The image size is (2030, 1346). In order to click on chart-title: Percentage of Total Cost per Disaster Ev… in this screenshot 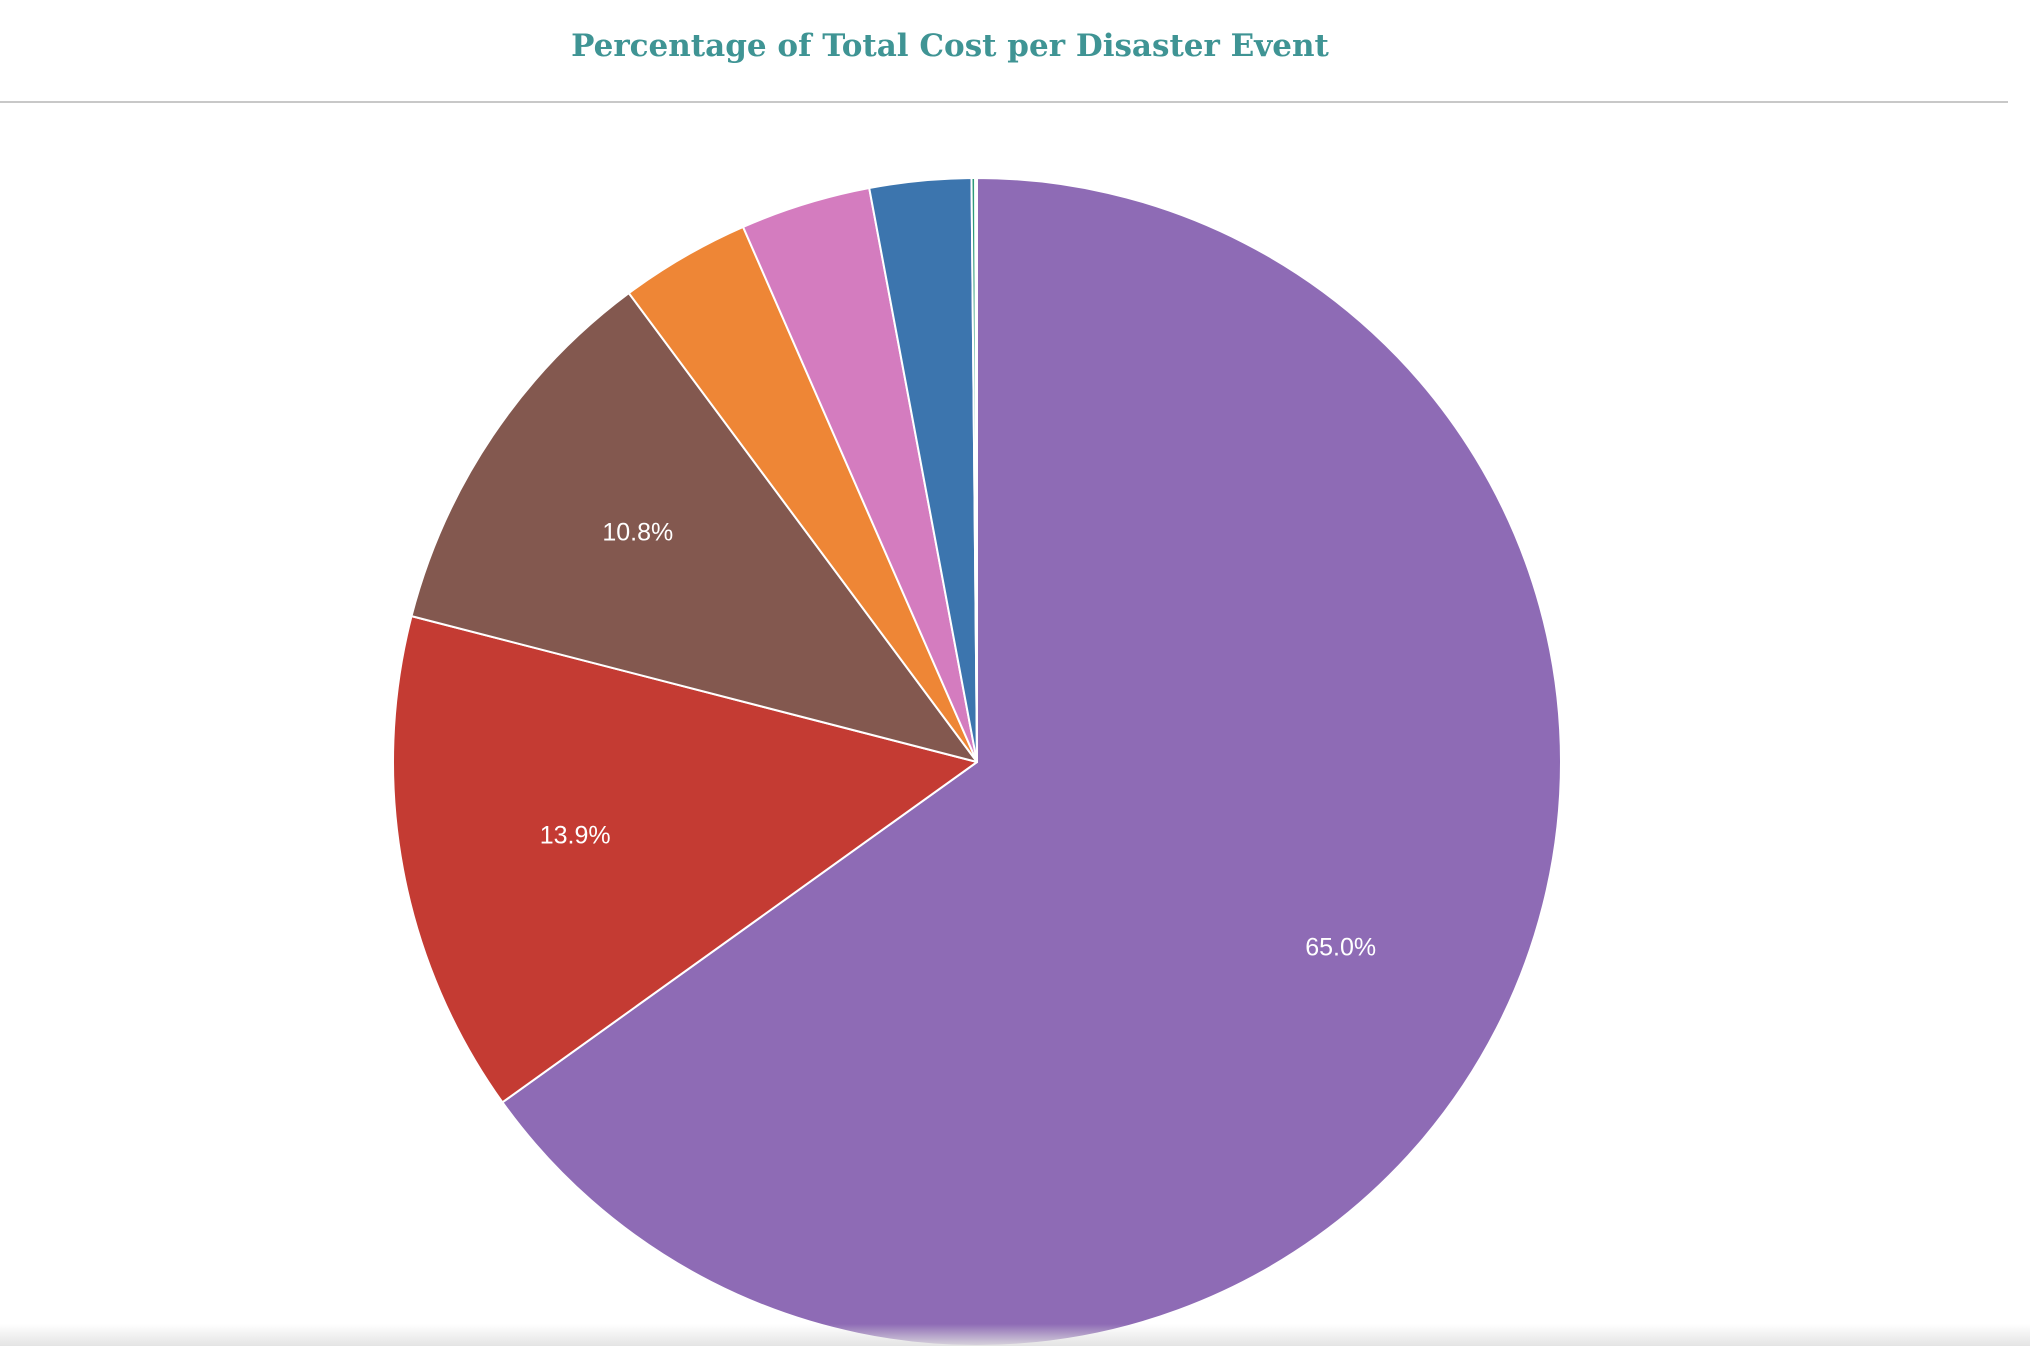, I will do `click(950, 46)`.